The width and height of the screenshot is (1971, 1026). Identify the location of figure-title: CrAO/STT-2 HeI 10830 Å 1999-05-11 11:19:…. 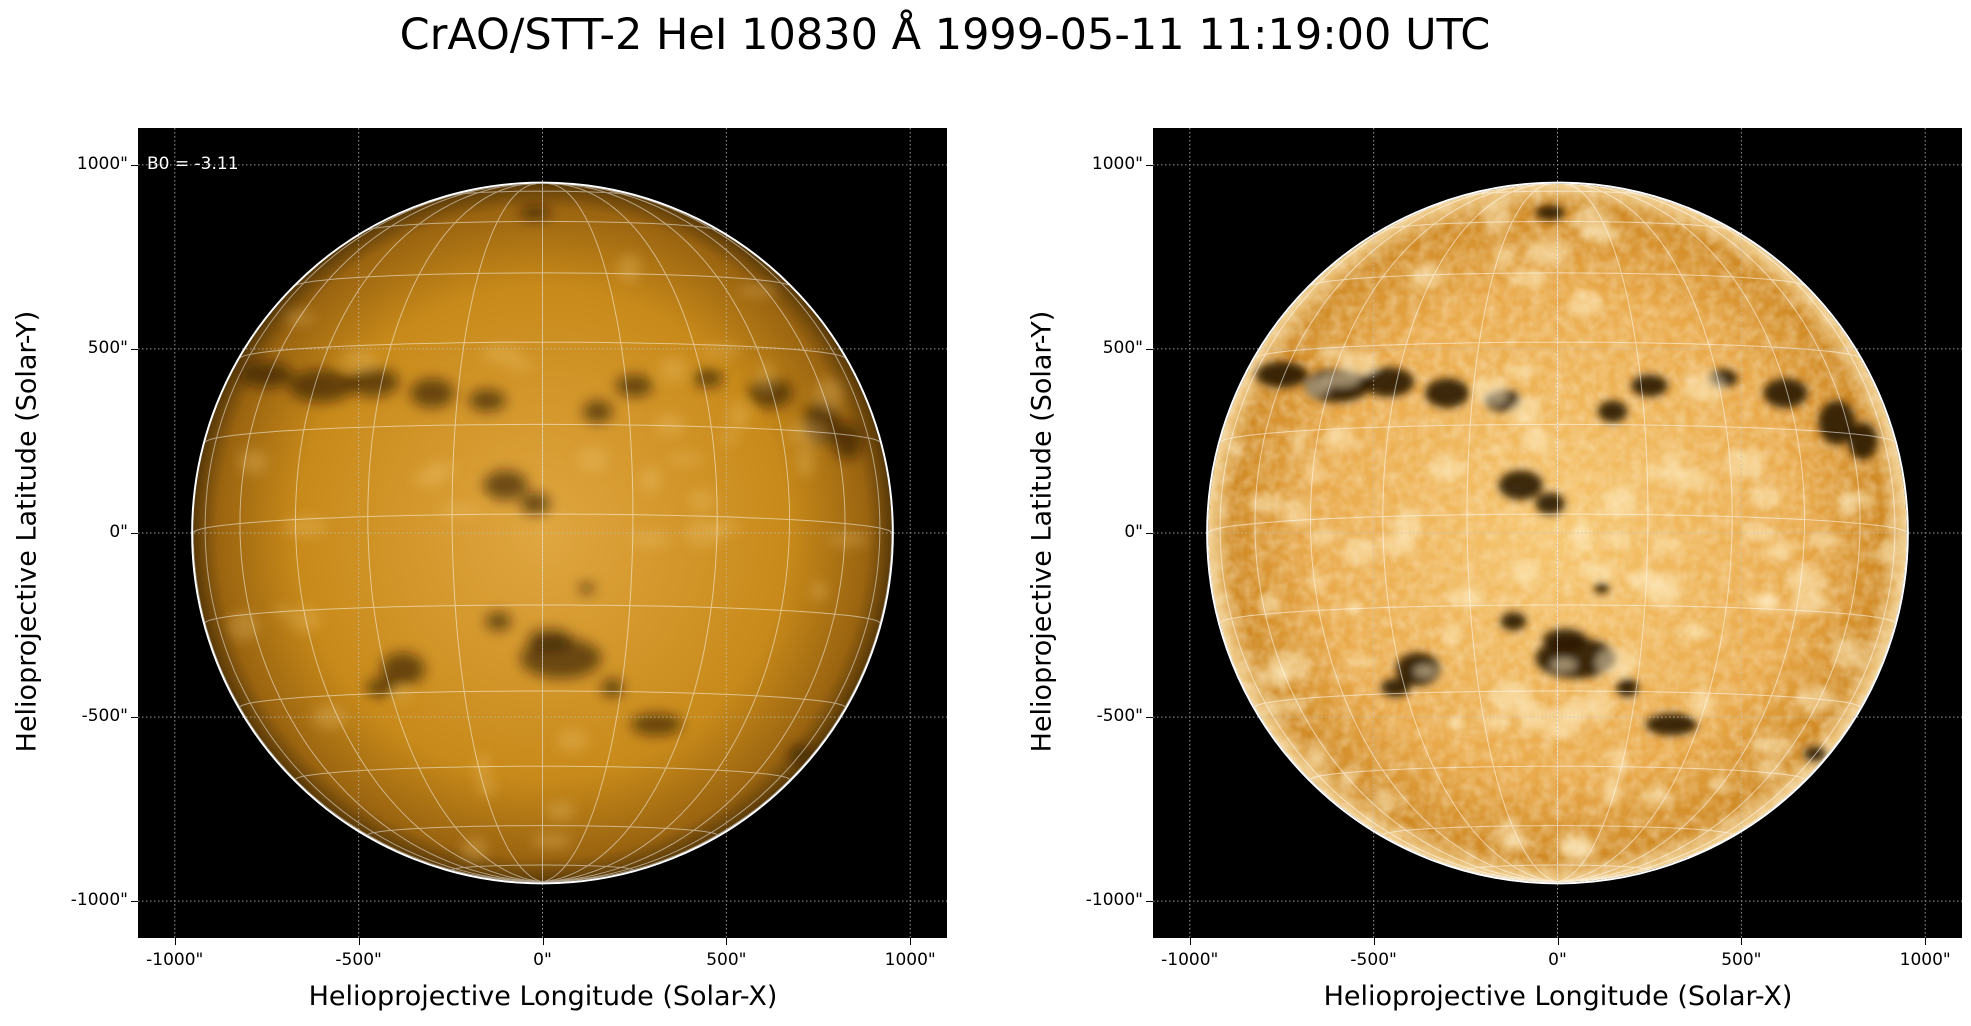
(945, 35).